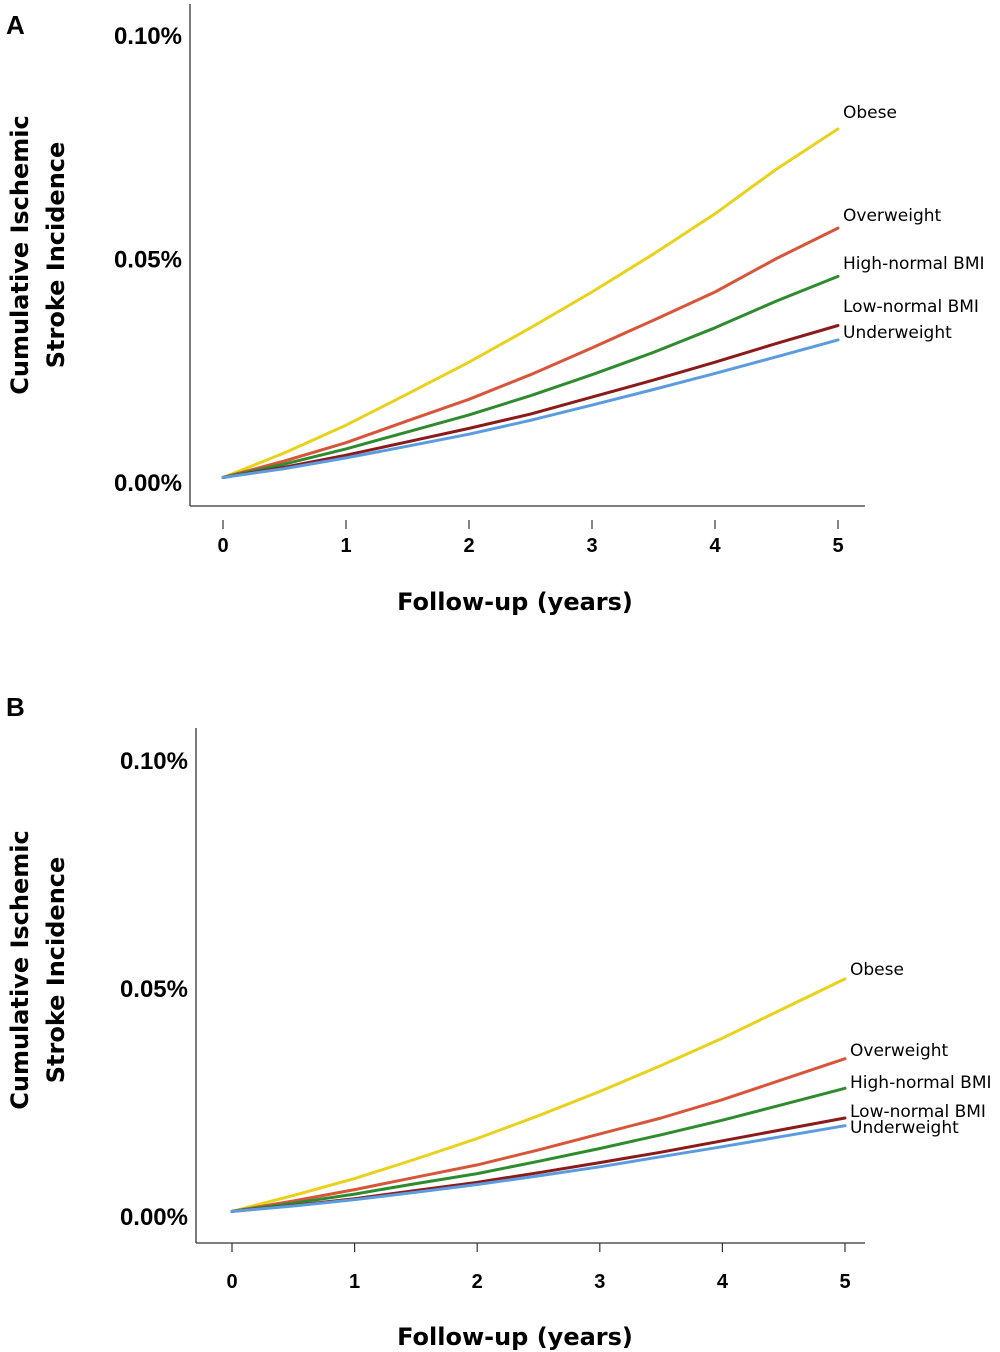 This screenshot has width=1000, height=1352. I want to click on panel-b-series-underweight, so click(538, 1168).